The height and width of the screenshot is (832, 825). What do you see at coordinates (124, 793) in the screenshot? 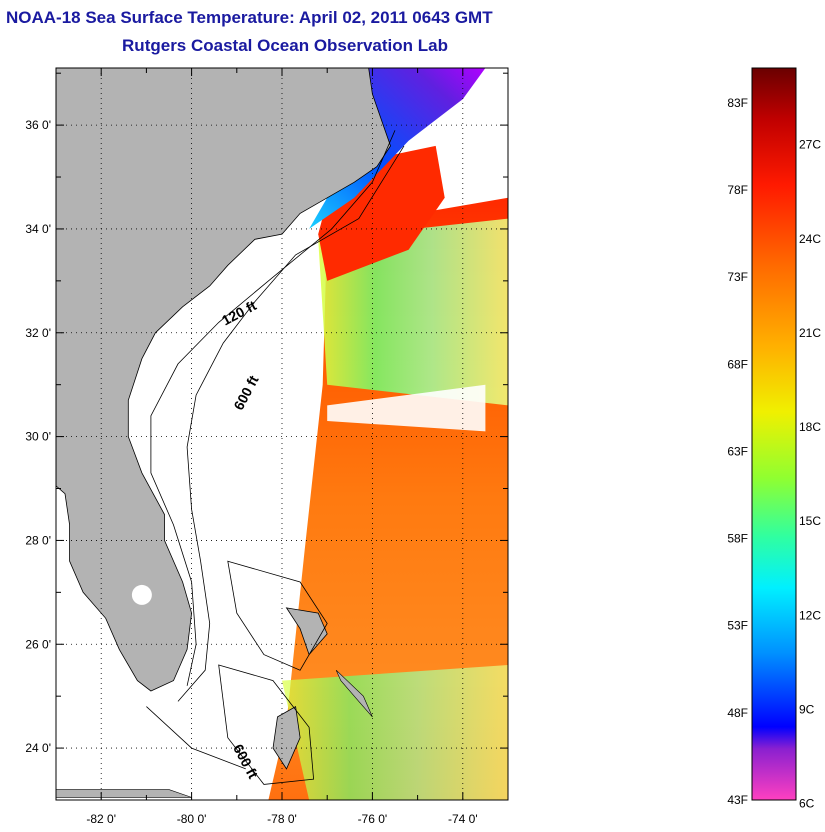
I see `cuba-coast` at bounding box center [124, 793].